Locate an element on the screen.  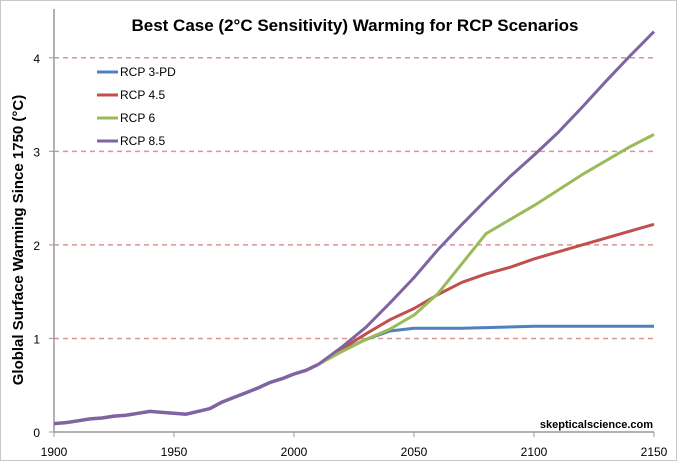
x-tick-label: 2000 is located at coordinates (294, 452).